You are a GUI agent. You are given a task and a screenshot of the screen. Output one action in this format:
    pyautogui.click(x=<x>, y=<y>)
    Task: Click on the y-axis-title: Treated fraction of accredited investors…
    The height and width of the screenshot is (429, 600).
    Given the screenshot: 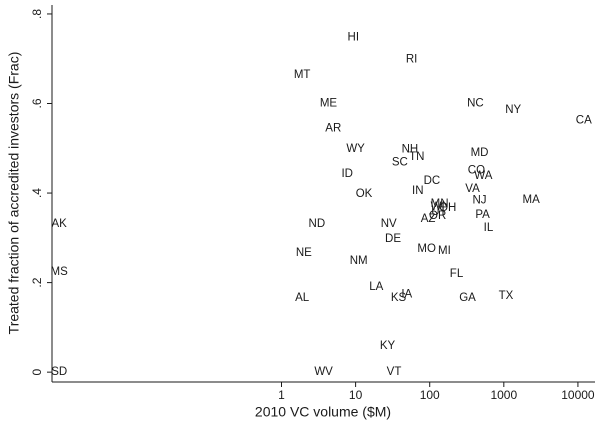 What is the action you would take?
    pyautogui.click(x=14, y=193)
    